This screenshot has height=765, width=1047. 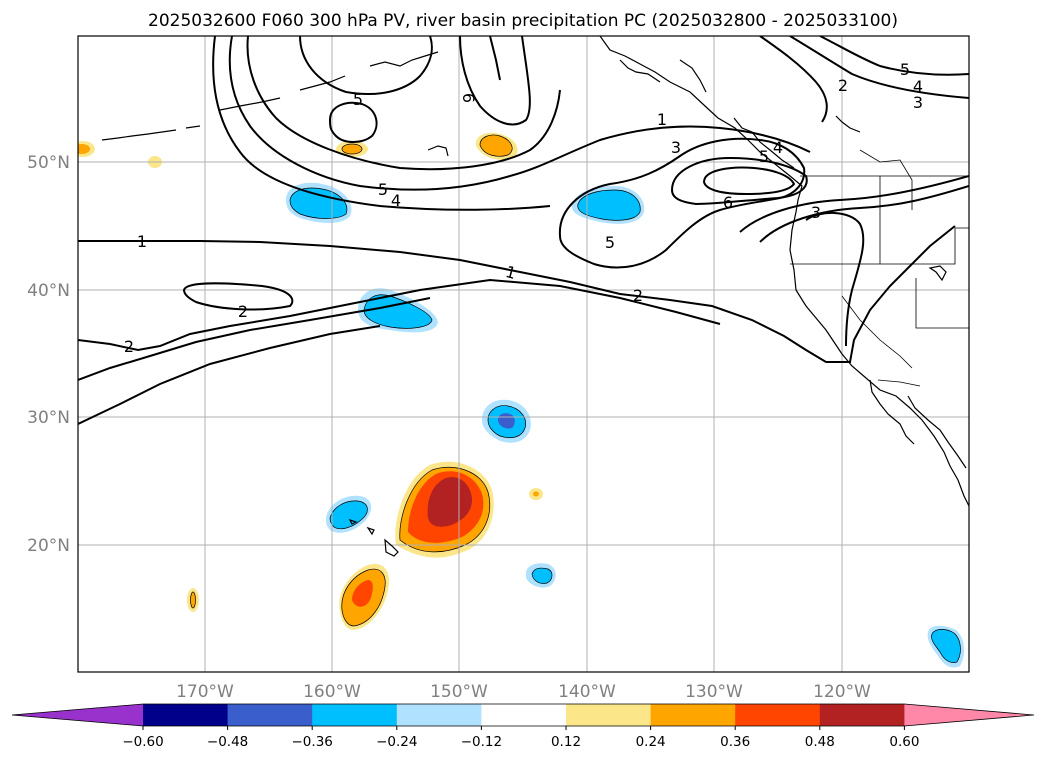 I want to click on lon-tick-label: 170°W, so click(x=205, y=692).